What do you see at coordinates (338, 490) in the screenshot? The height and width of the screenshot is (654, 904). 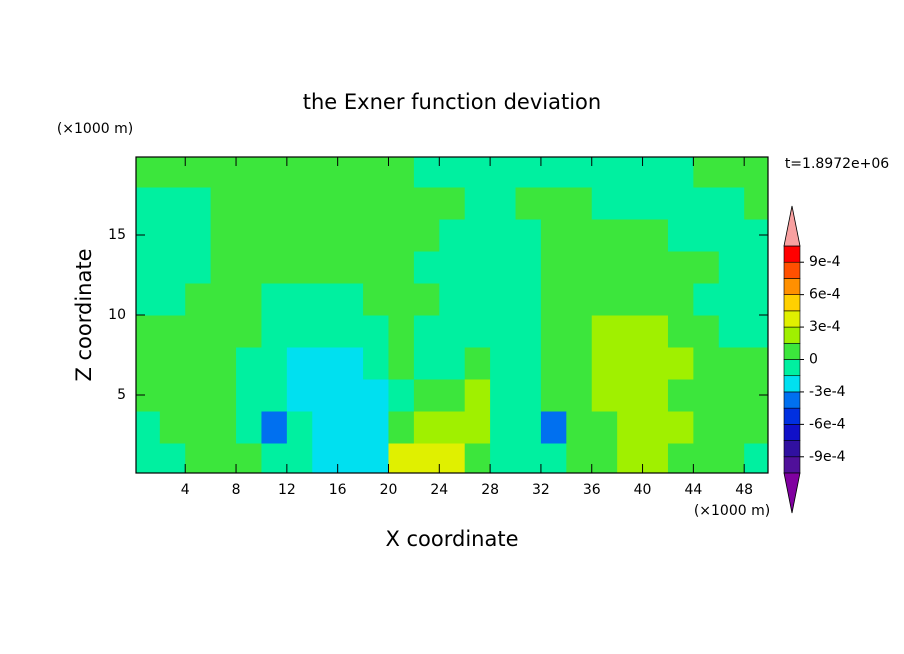 I see `x-tick-label: 16` at bounding box center [338, 490].